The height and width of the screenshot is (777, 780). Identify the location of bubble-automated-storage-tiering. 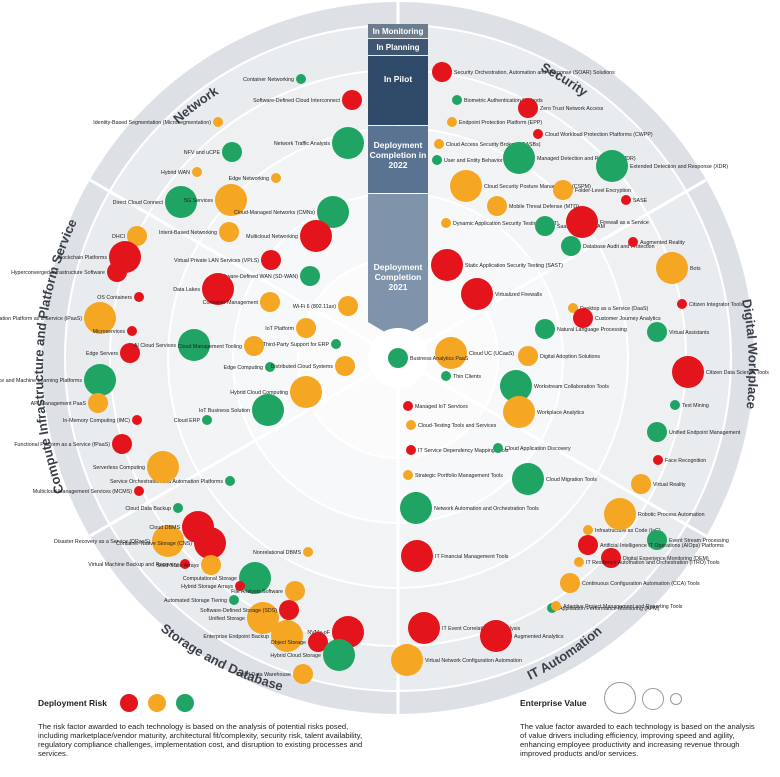
(234, 600).